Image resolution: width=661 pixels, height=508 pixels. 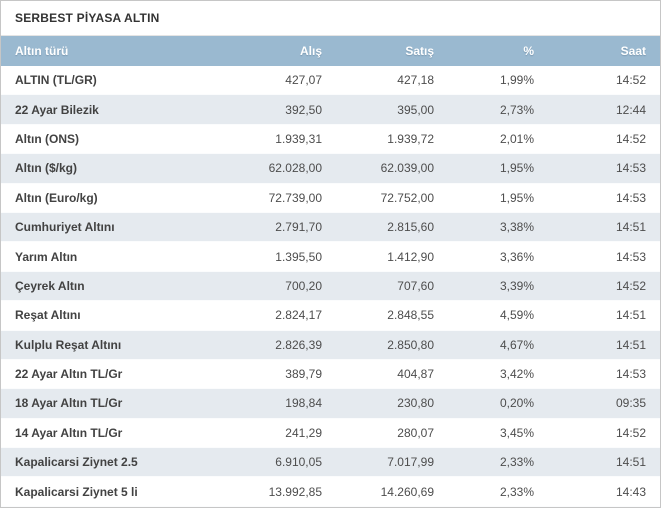 I want to click on widget-title: SERBEST PİYASA ALTIN, so click(x=330, y=18).